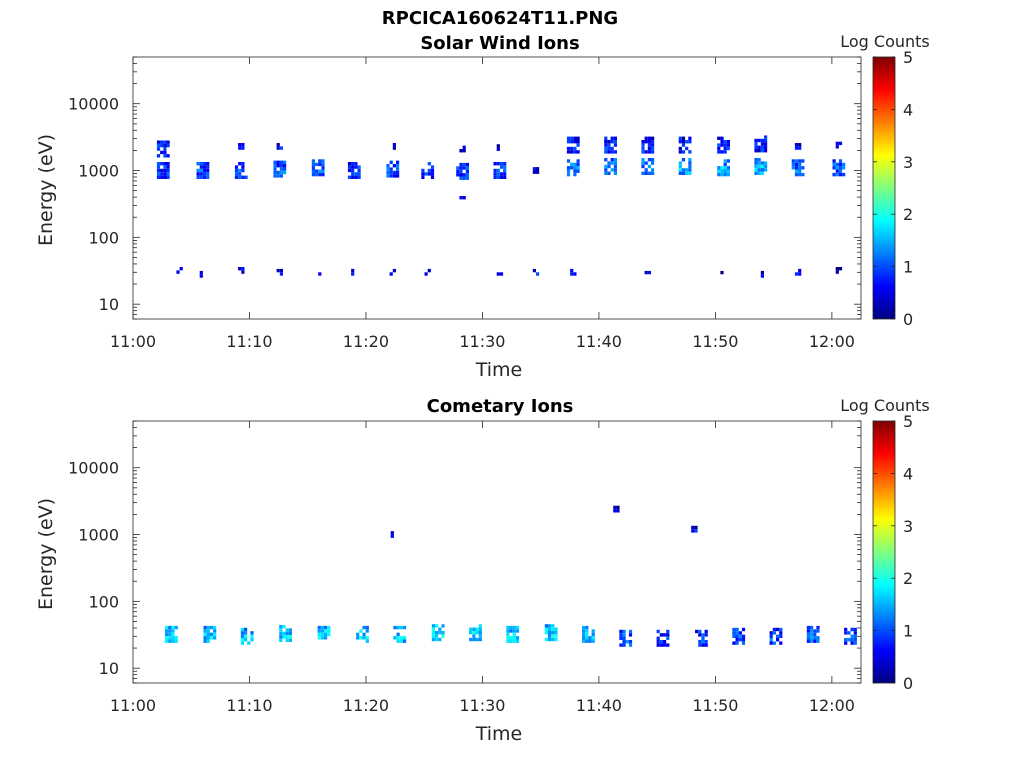 This screenshot has height=768, width=1024. What do you see at coordinates (93, 104) in the screenshot?
I see `y-tick-label: 10000` at bounding box center [93, 104].